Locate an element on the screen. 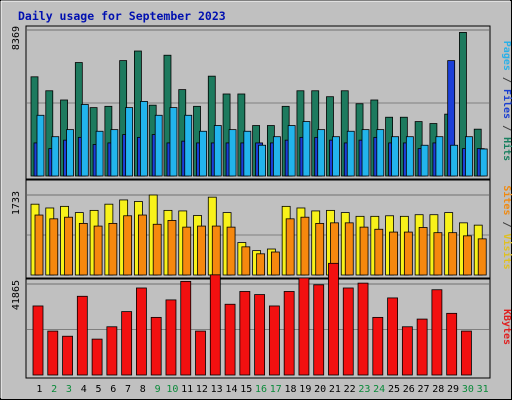 Image resolution: width=512 pixels, height=400 pixels. x-tick-label: 7 is located at coordinates (128, 389).